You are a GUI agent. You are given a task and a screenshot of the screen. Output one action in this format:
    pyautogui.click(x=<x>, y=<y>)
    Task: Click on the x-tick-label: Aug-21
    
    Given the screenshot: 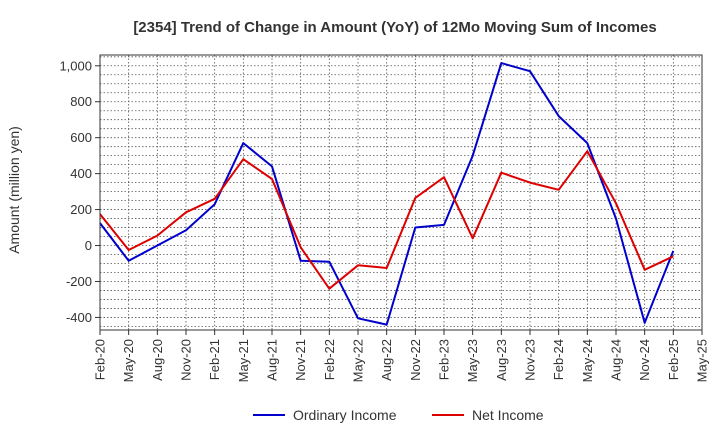 What is the action you would take?
    pyautogui.click(x=272, y=360)
    